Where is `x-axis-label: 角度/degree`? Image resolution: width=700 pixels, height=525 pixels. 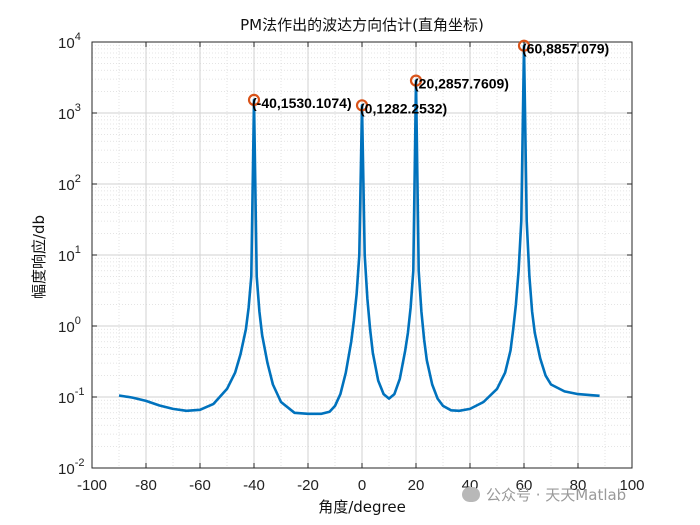
x-axis-label: 角度/degree is located at coordinates (362, 507).